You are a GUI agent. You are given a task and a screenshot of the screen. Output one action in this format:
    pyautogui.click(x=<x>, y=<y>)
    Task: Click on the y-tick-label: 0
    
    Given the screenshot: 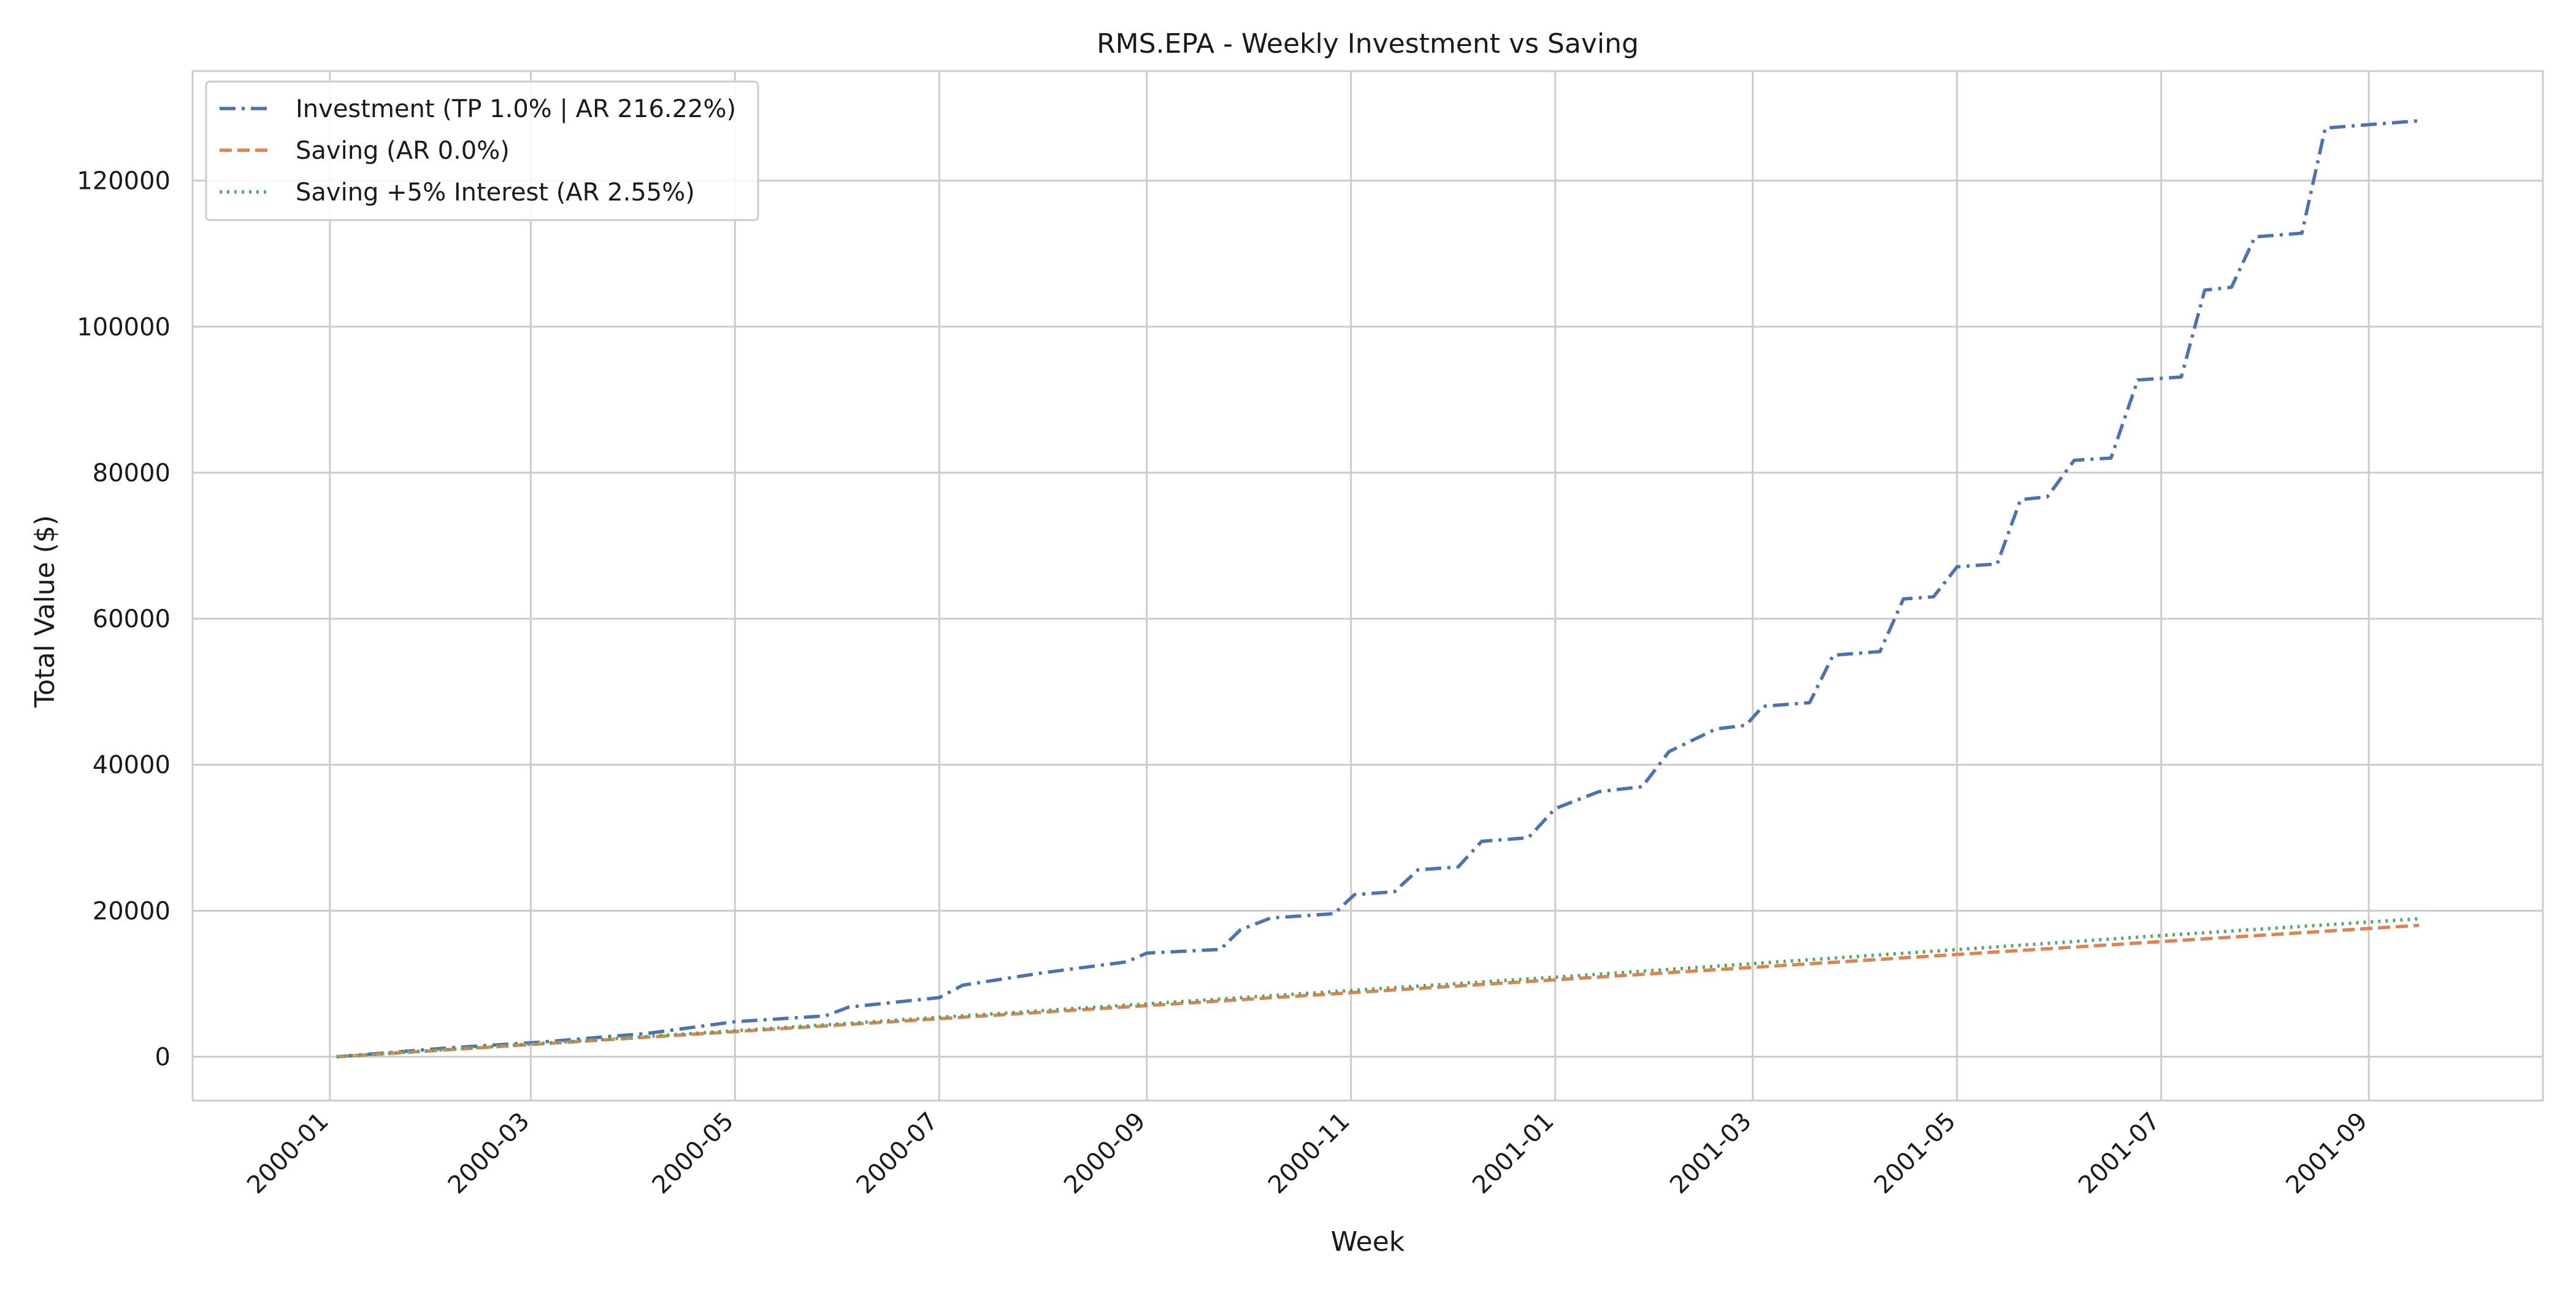 What is the action you would take?
    pyautogui.click(x=163, y=1058)
    